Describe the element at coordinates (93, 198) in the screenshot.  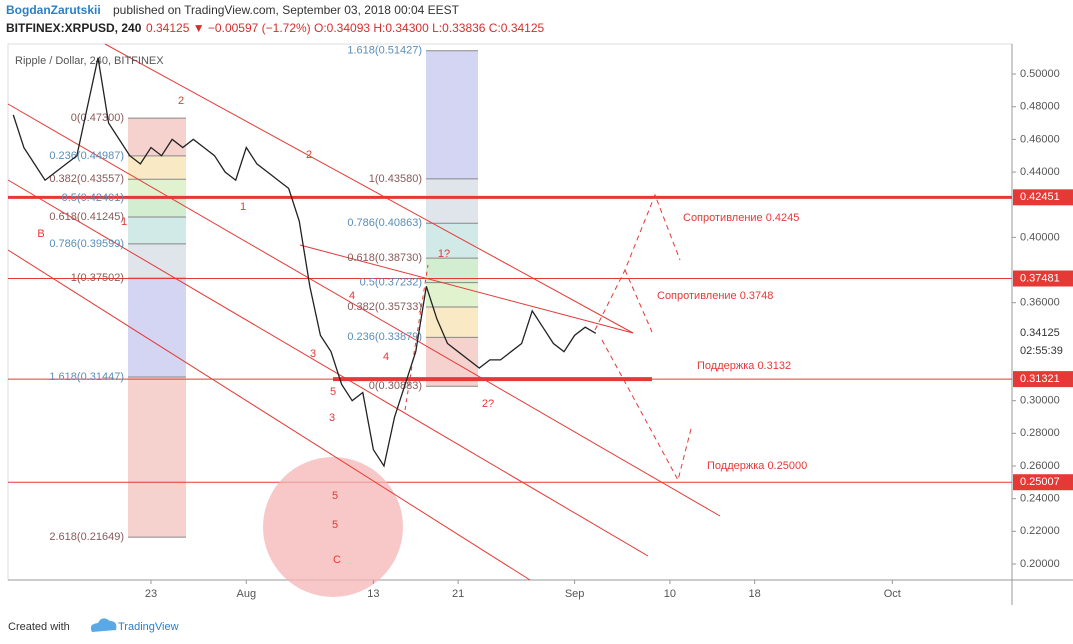
I see `fib-label: 0.5(0.42401)` at that location.